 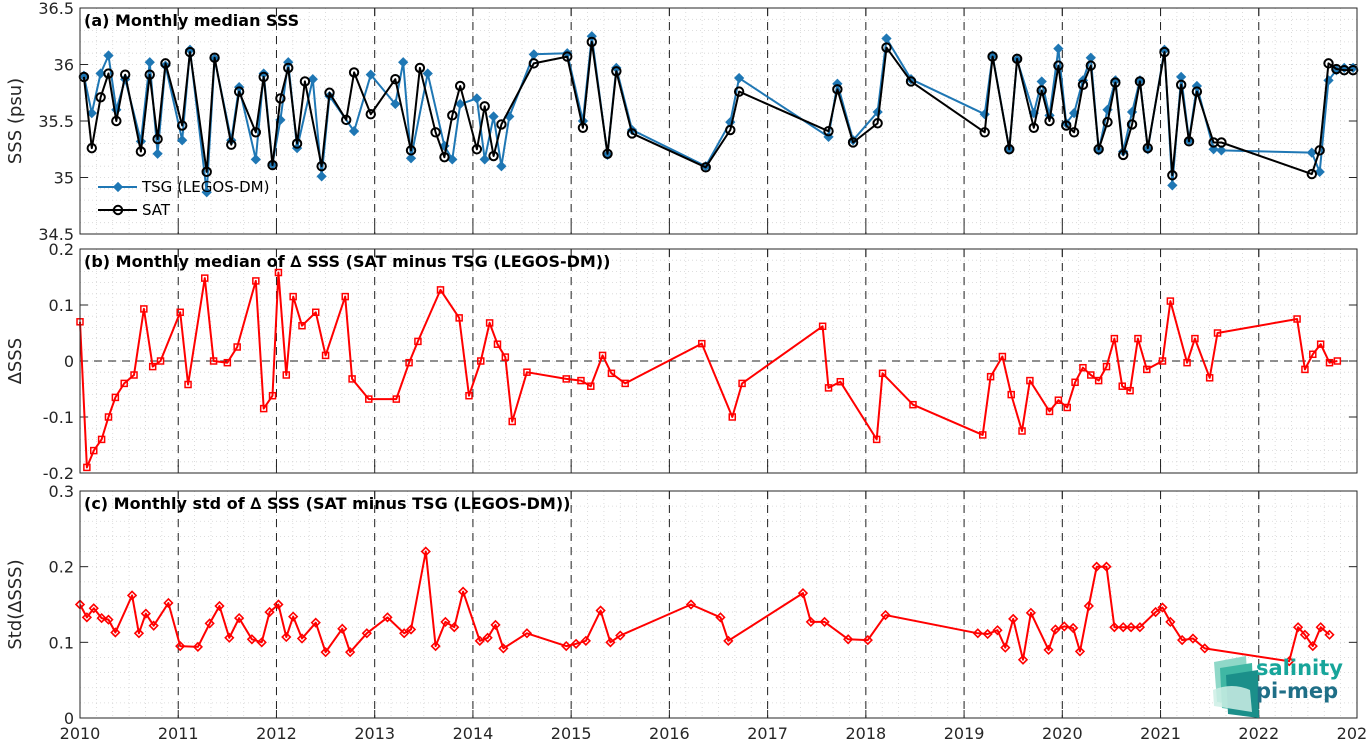 I want to click on x-tick-label: 2020, so click(x=1062, y=733).